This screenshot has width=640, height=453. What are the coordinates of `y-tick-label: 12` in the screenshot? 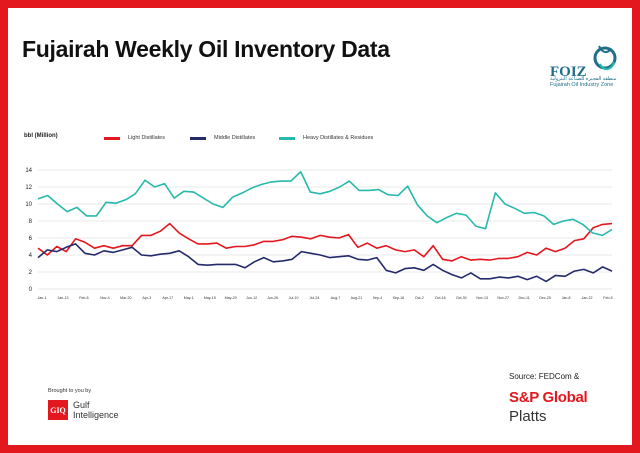 It's located at (28, 188).